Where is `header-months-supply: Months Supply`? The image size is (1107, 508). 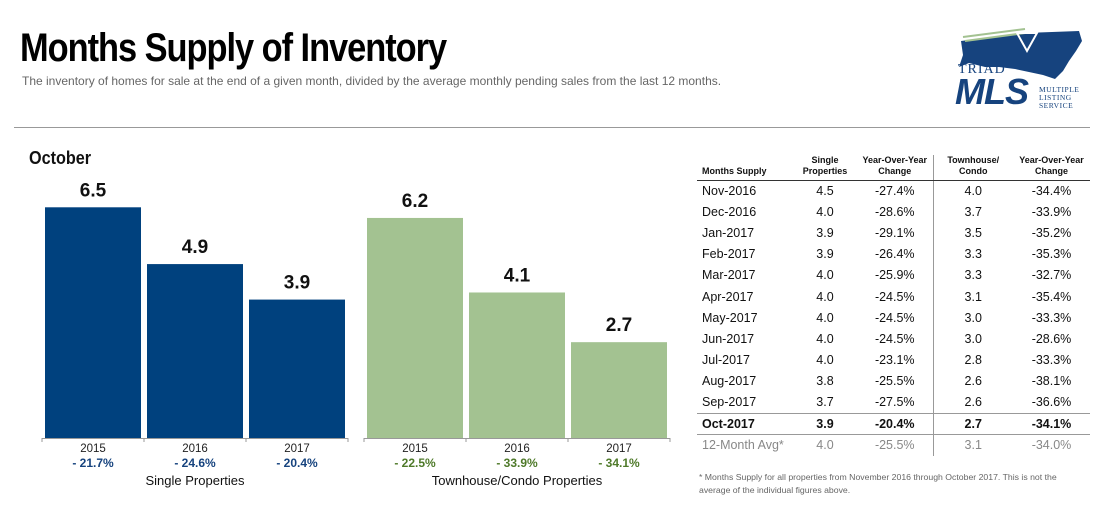 header-months-supply: Months Supply is located at coordinates (745, 168).